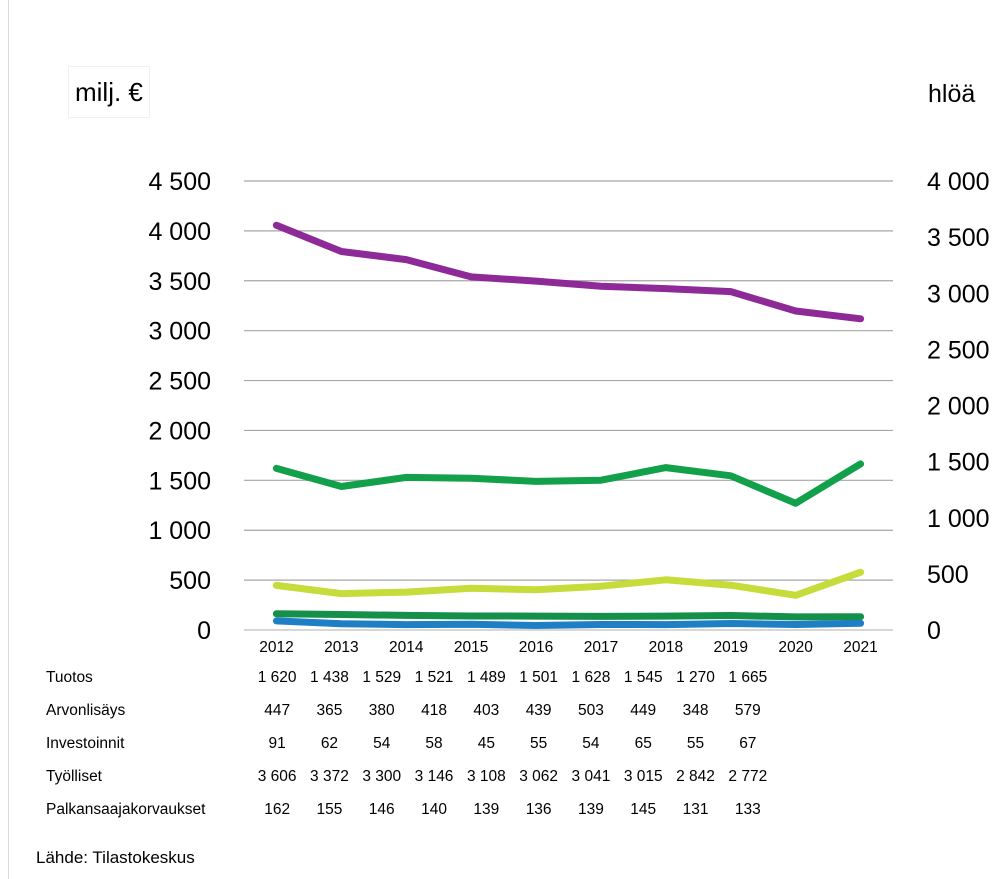 The image size is (1008, 879). I want to click on table-cell: 3 108, so click(486, 776).